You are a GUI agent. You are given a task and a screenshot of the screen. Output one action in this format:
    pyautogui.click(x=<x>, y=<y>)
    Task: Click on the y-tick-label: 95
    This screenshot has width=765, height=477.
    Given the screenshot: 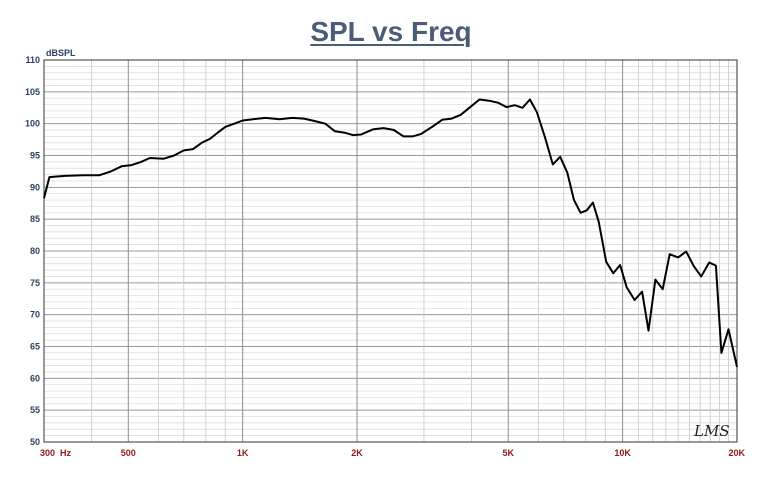 What is the action you would take?
    pyautogui.click(x=35, y=156)
    